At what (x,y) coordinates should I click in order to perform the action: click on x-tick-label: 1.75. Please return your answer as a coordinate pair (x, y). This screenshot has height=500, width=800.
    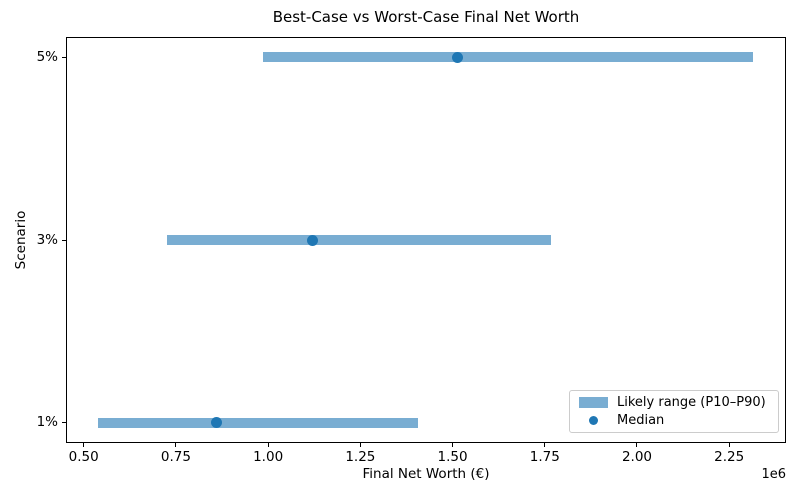
    Looking at the image, I should click on (544, 457).